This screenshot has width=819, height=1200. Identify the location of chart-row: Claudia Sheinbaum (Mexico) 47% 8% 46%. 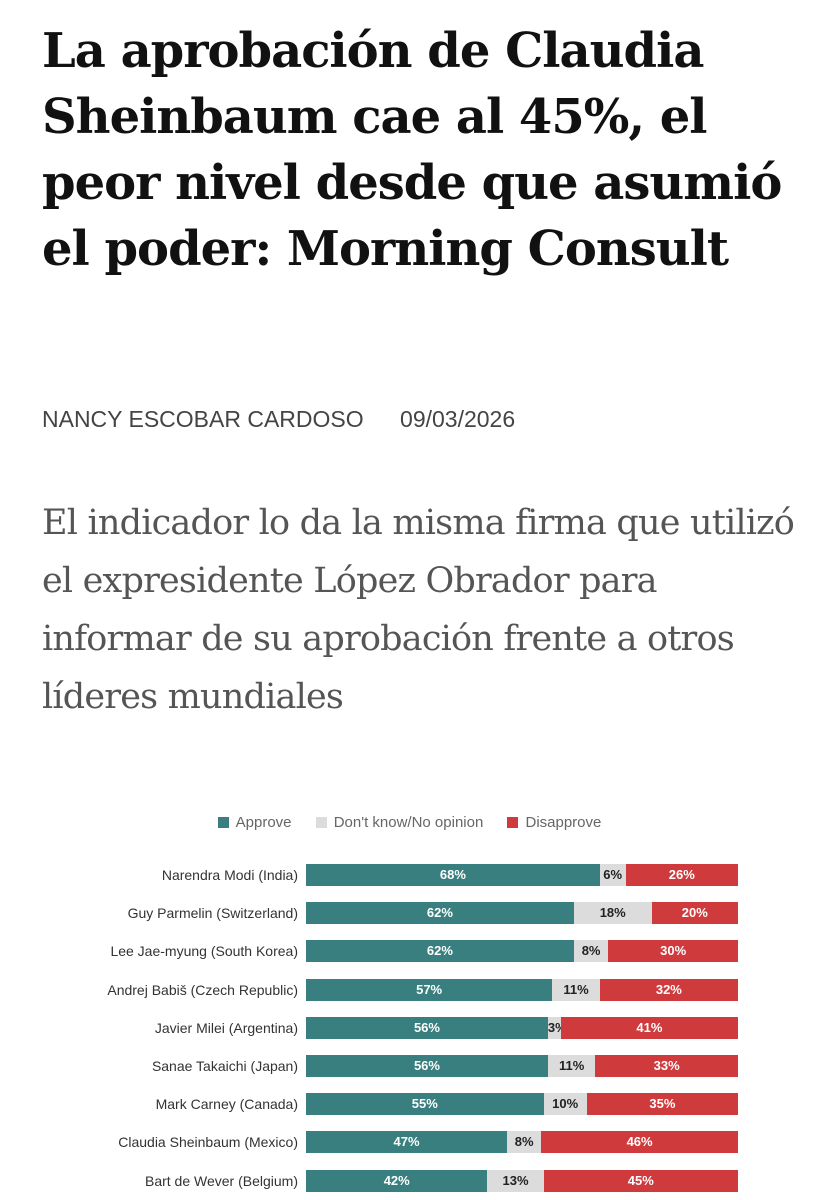
(409, 1142).